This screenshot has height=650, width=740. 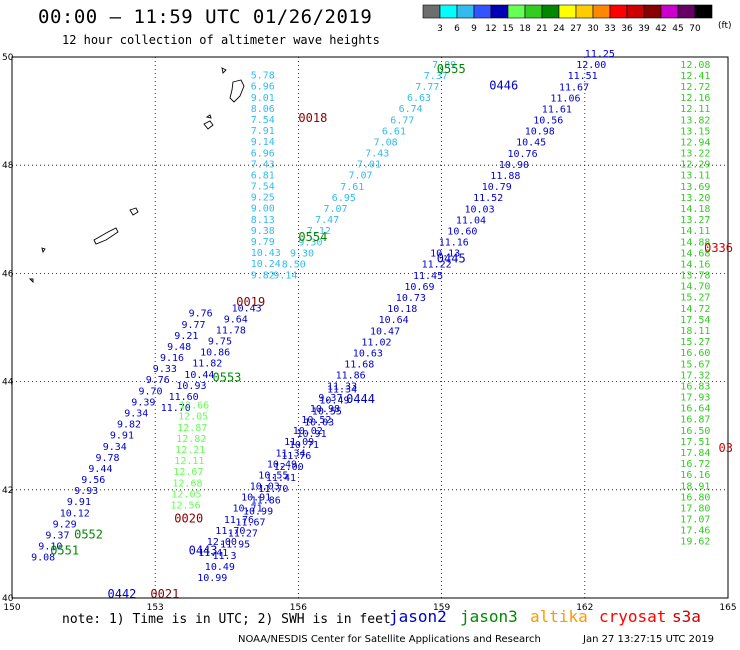 What do you see at coordinates (695, 364) in the screenshot?
I see `swh-value: 15.67` at bounding box center [695, 364].